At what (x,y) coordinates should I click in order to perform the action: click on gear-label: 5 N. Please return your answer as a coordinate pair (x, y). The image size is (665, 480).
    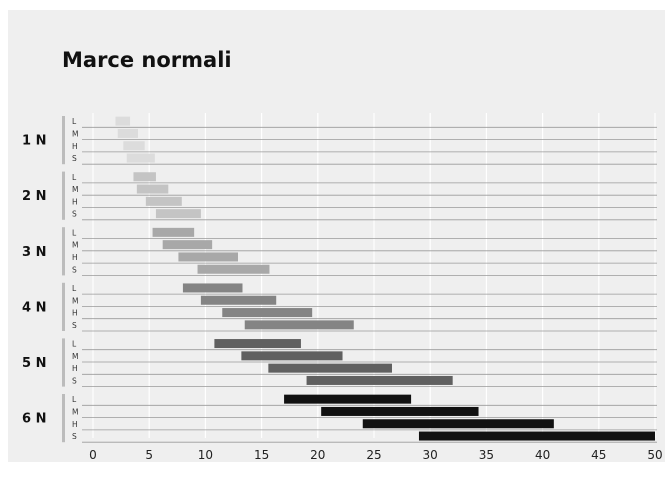
    Looking at the image, I should click on (34, 363).